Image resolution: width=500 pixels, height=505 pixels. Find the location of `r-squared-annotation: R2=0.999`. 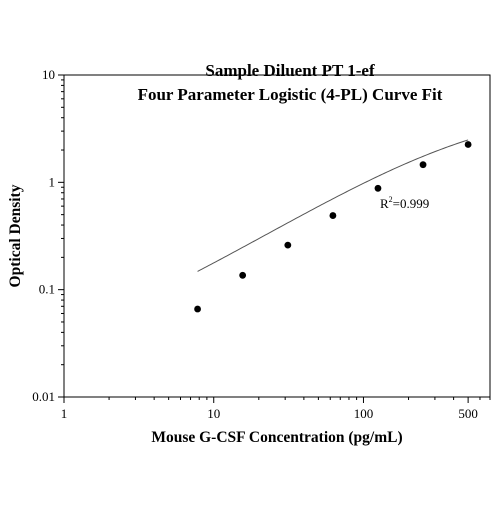

r-squared-annotation: R2=0.999 is located at coordinates (404, 203).